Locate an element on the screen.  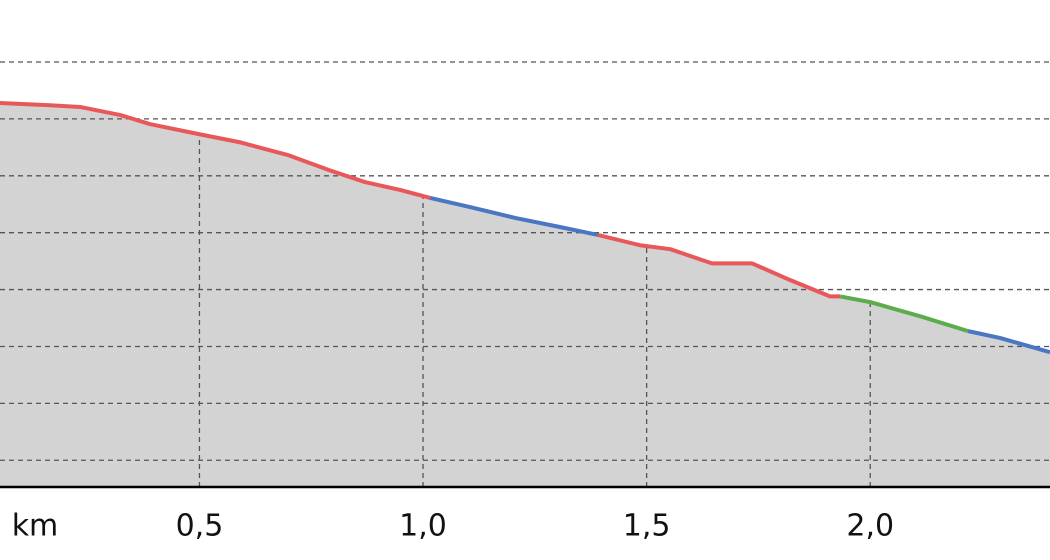
x-tick-label: 1,0 is located at coordinates (423, 526).